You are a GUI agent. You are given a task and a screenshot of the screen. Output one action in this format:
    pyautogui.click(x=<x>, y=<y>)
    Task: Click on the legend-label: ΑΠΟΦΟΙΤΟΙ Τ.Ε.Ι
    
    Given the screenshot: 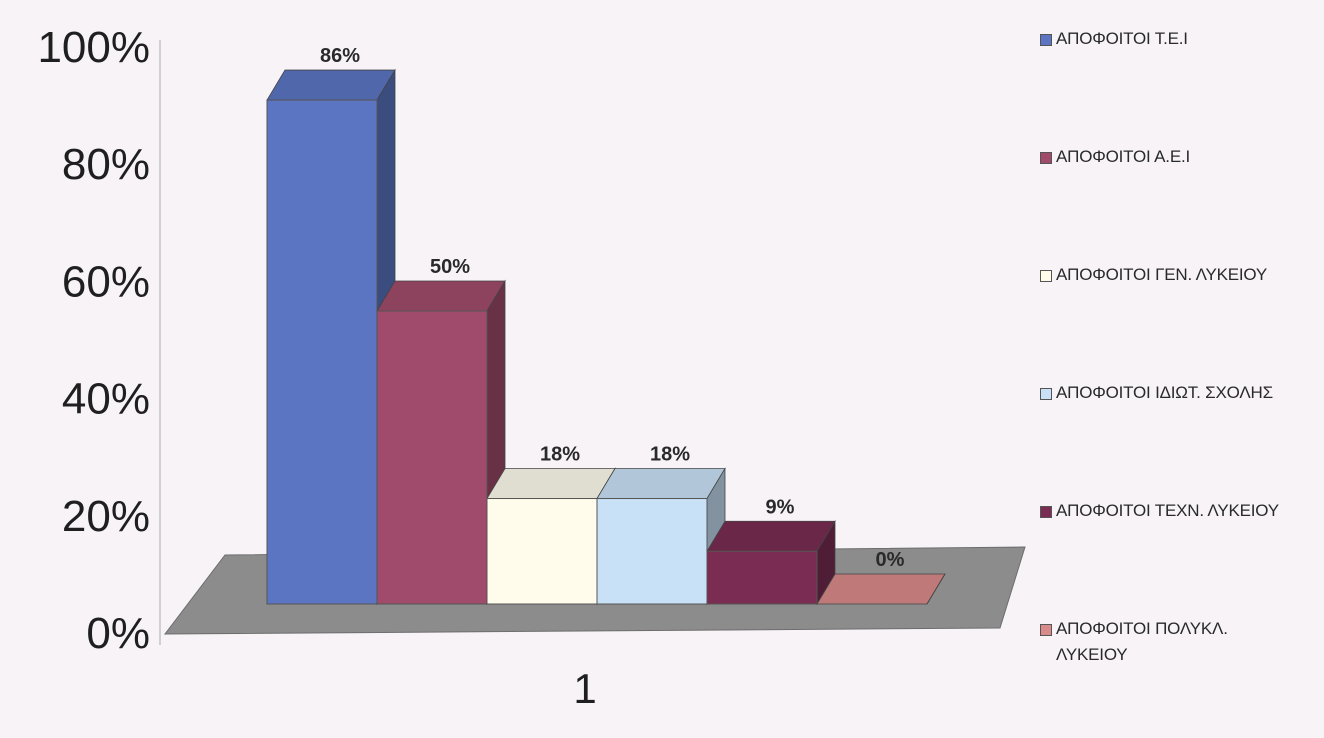 What is the action you would take?
    pyautogui.click(x=1122, y=38)
    